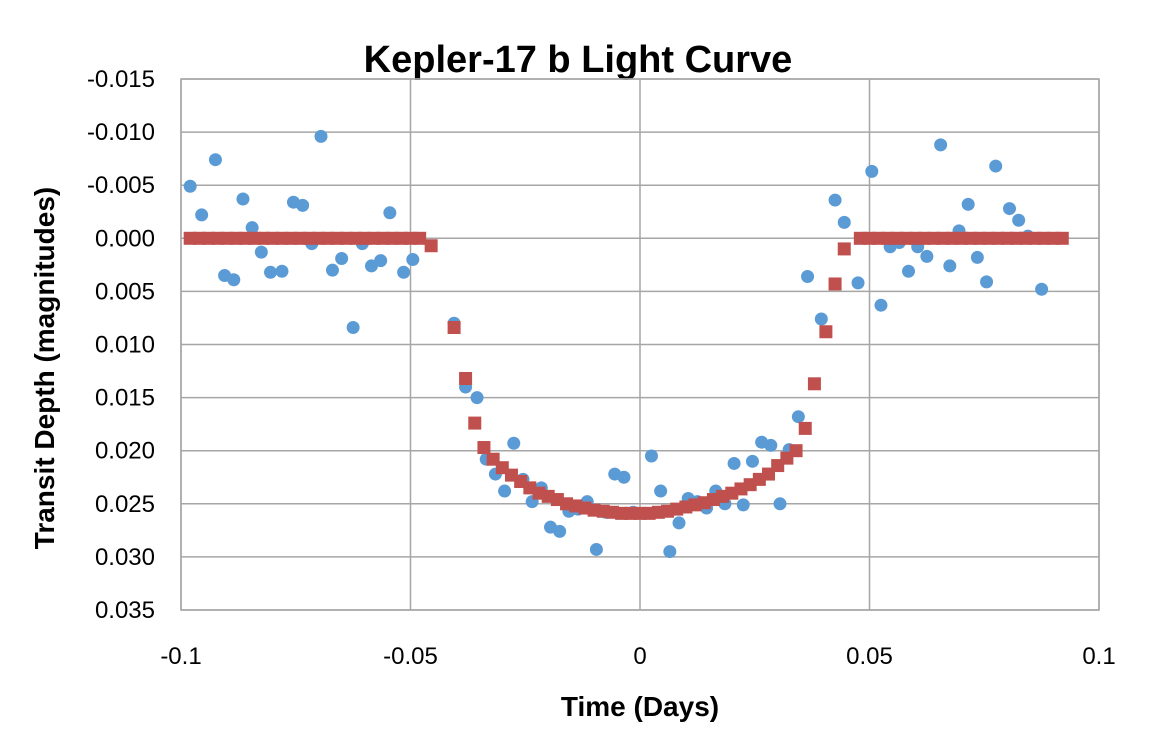 The height and width of the screenshot is (738, 1156). I want to click on y-tick-label: 0.000, so click(125, 238).